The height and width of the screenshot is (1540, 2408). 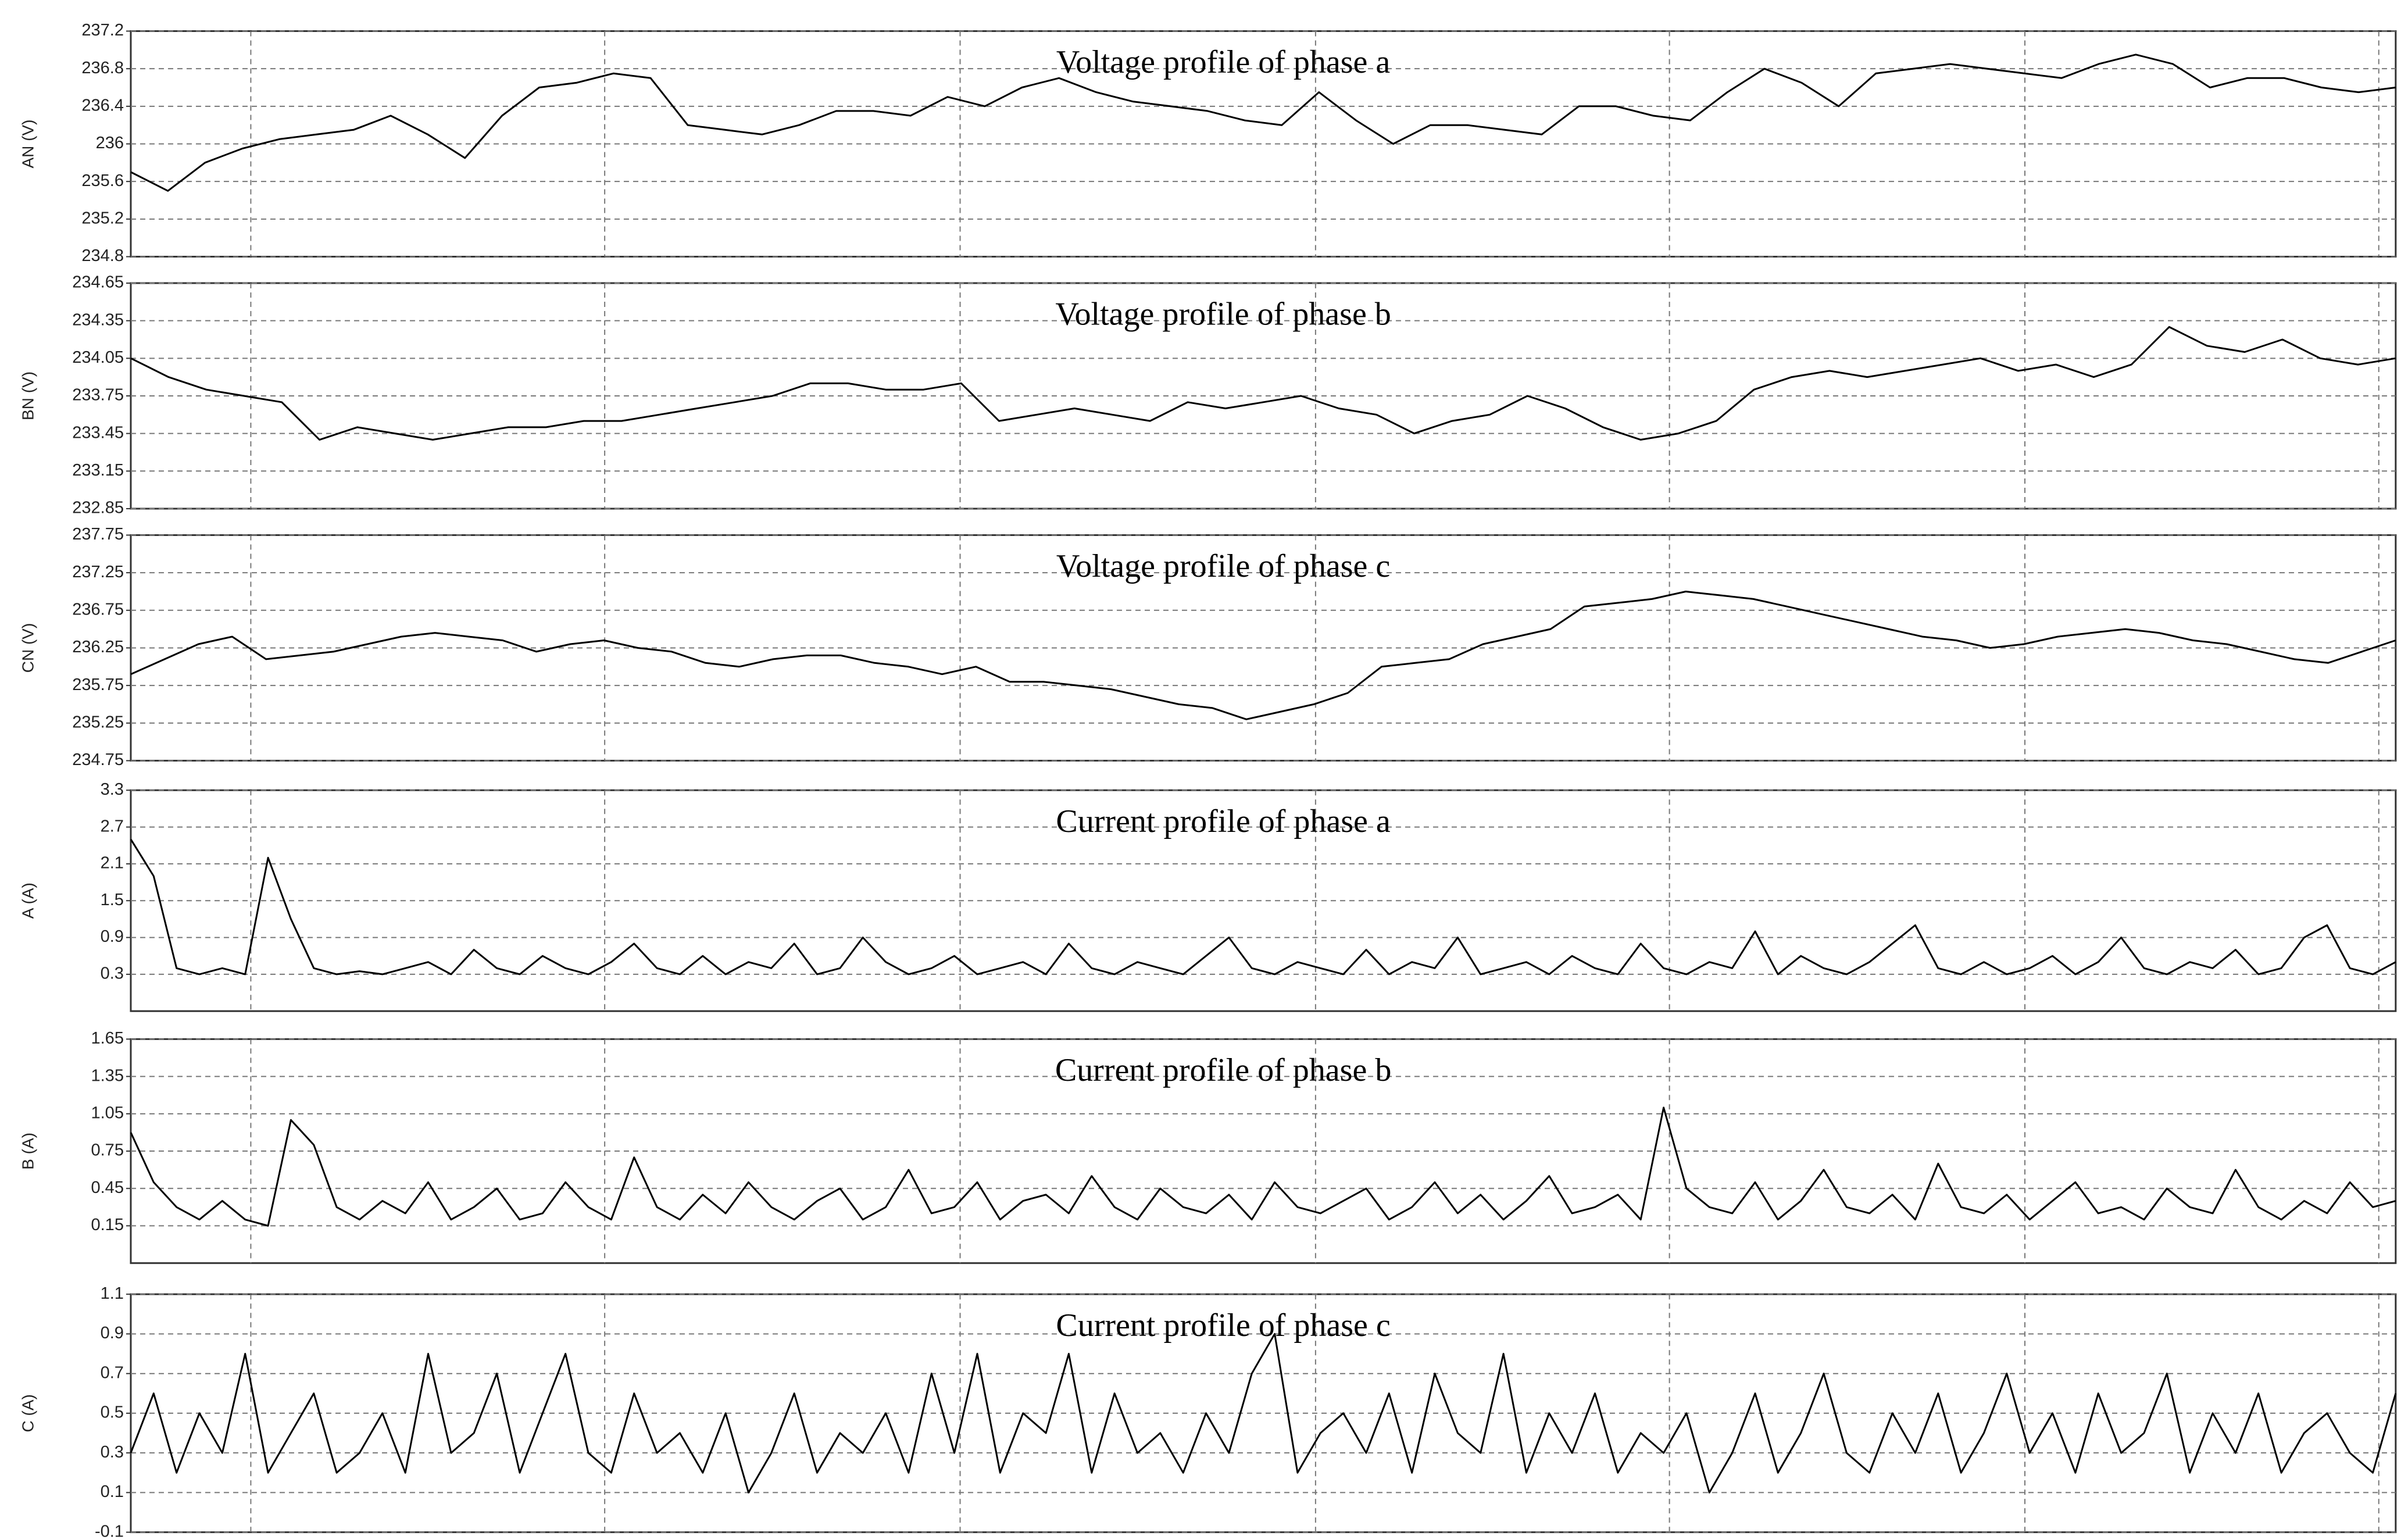 I want to click on y-tick-label: 0.45, so click(x=107, y=1187).